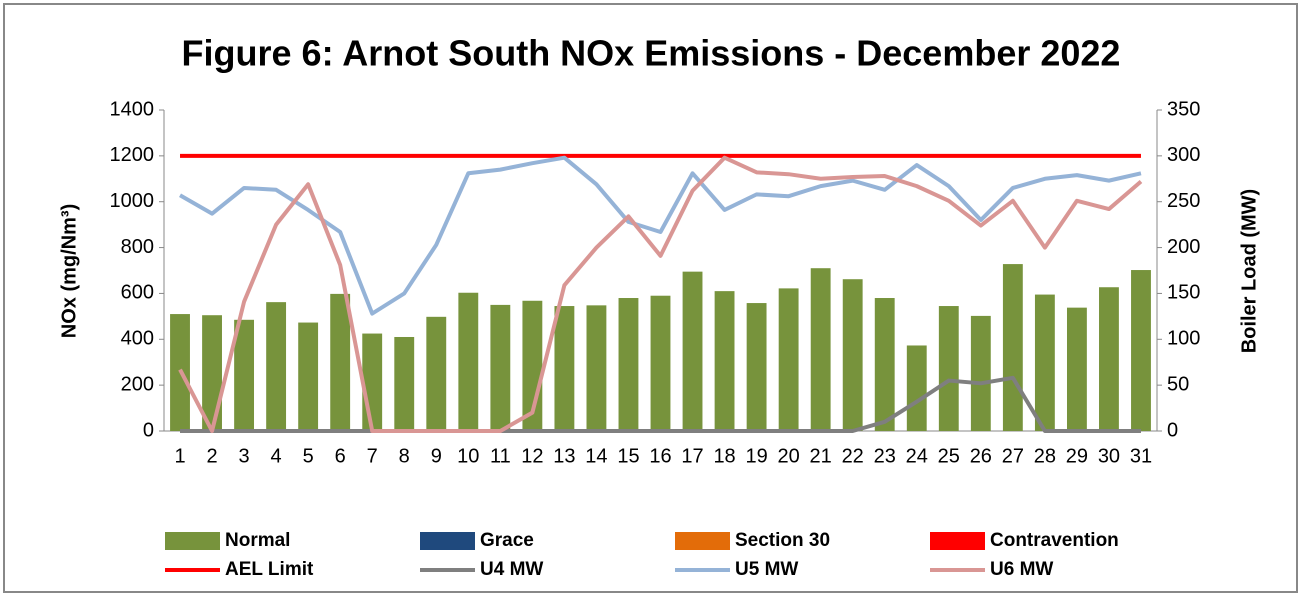 This screenshot has width=1302, height=597. Describe the element at coordinates (1178, 384) in the screenshot. I see `y2-tick-label: 50` at that location.